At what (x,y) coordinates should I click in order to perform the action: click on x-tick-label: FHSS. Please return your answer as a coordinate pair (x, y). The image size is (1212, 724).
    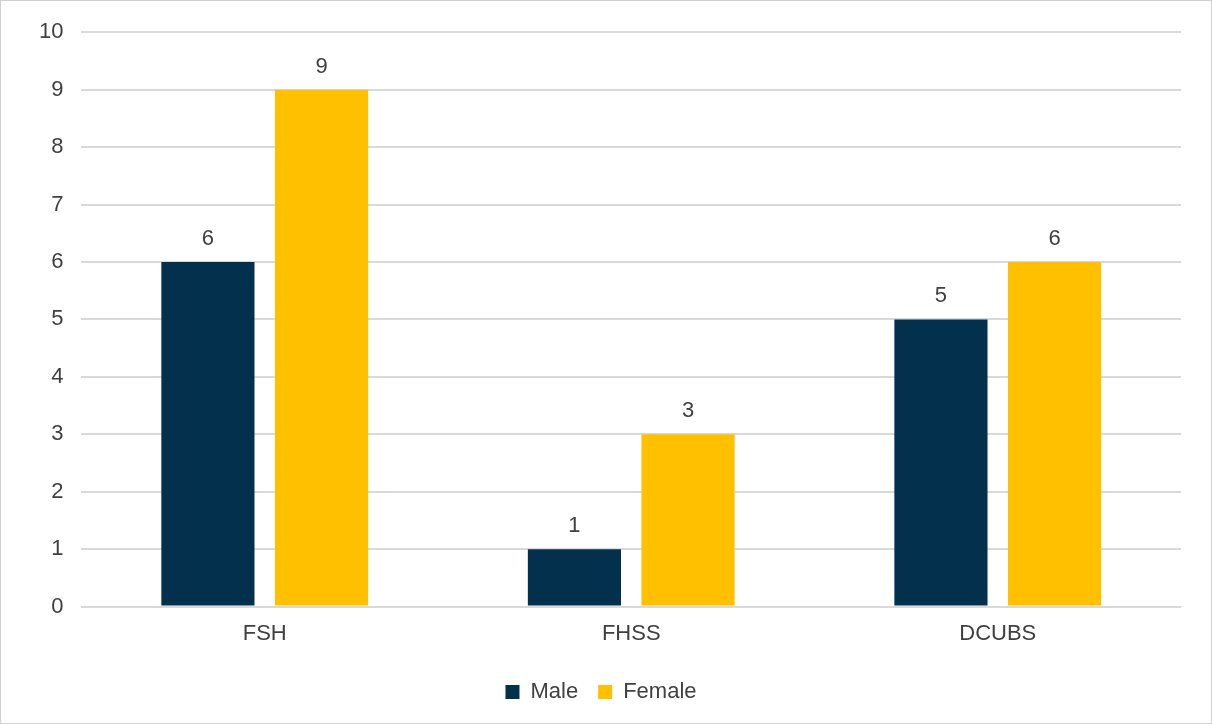
    Looking at the image, I should click on (631, 632).